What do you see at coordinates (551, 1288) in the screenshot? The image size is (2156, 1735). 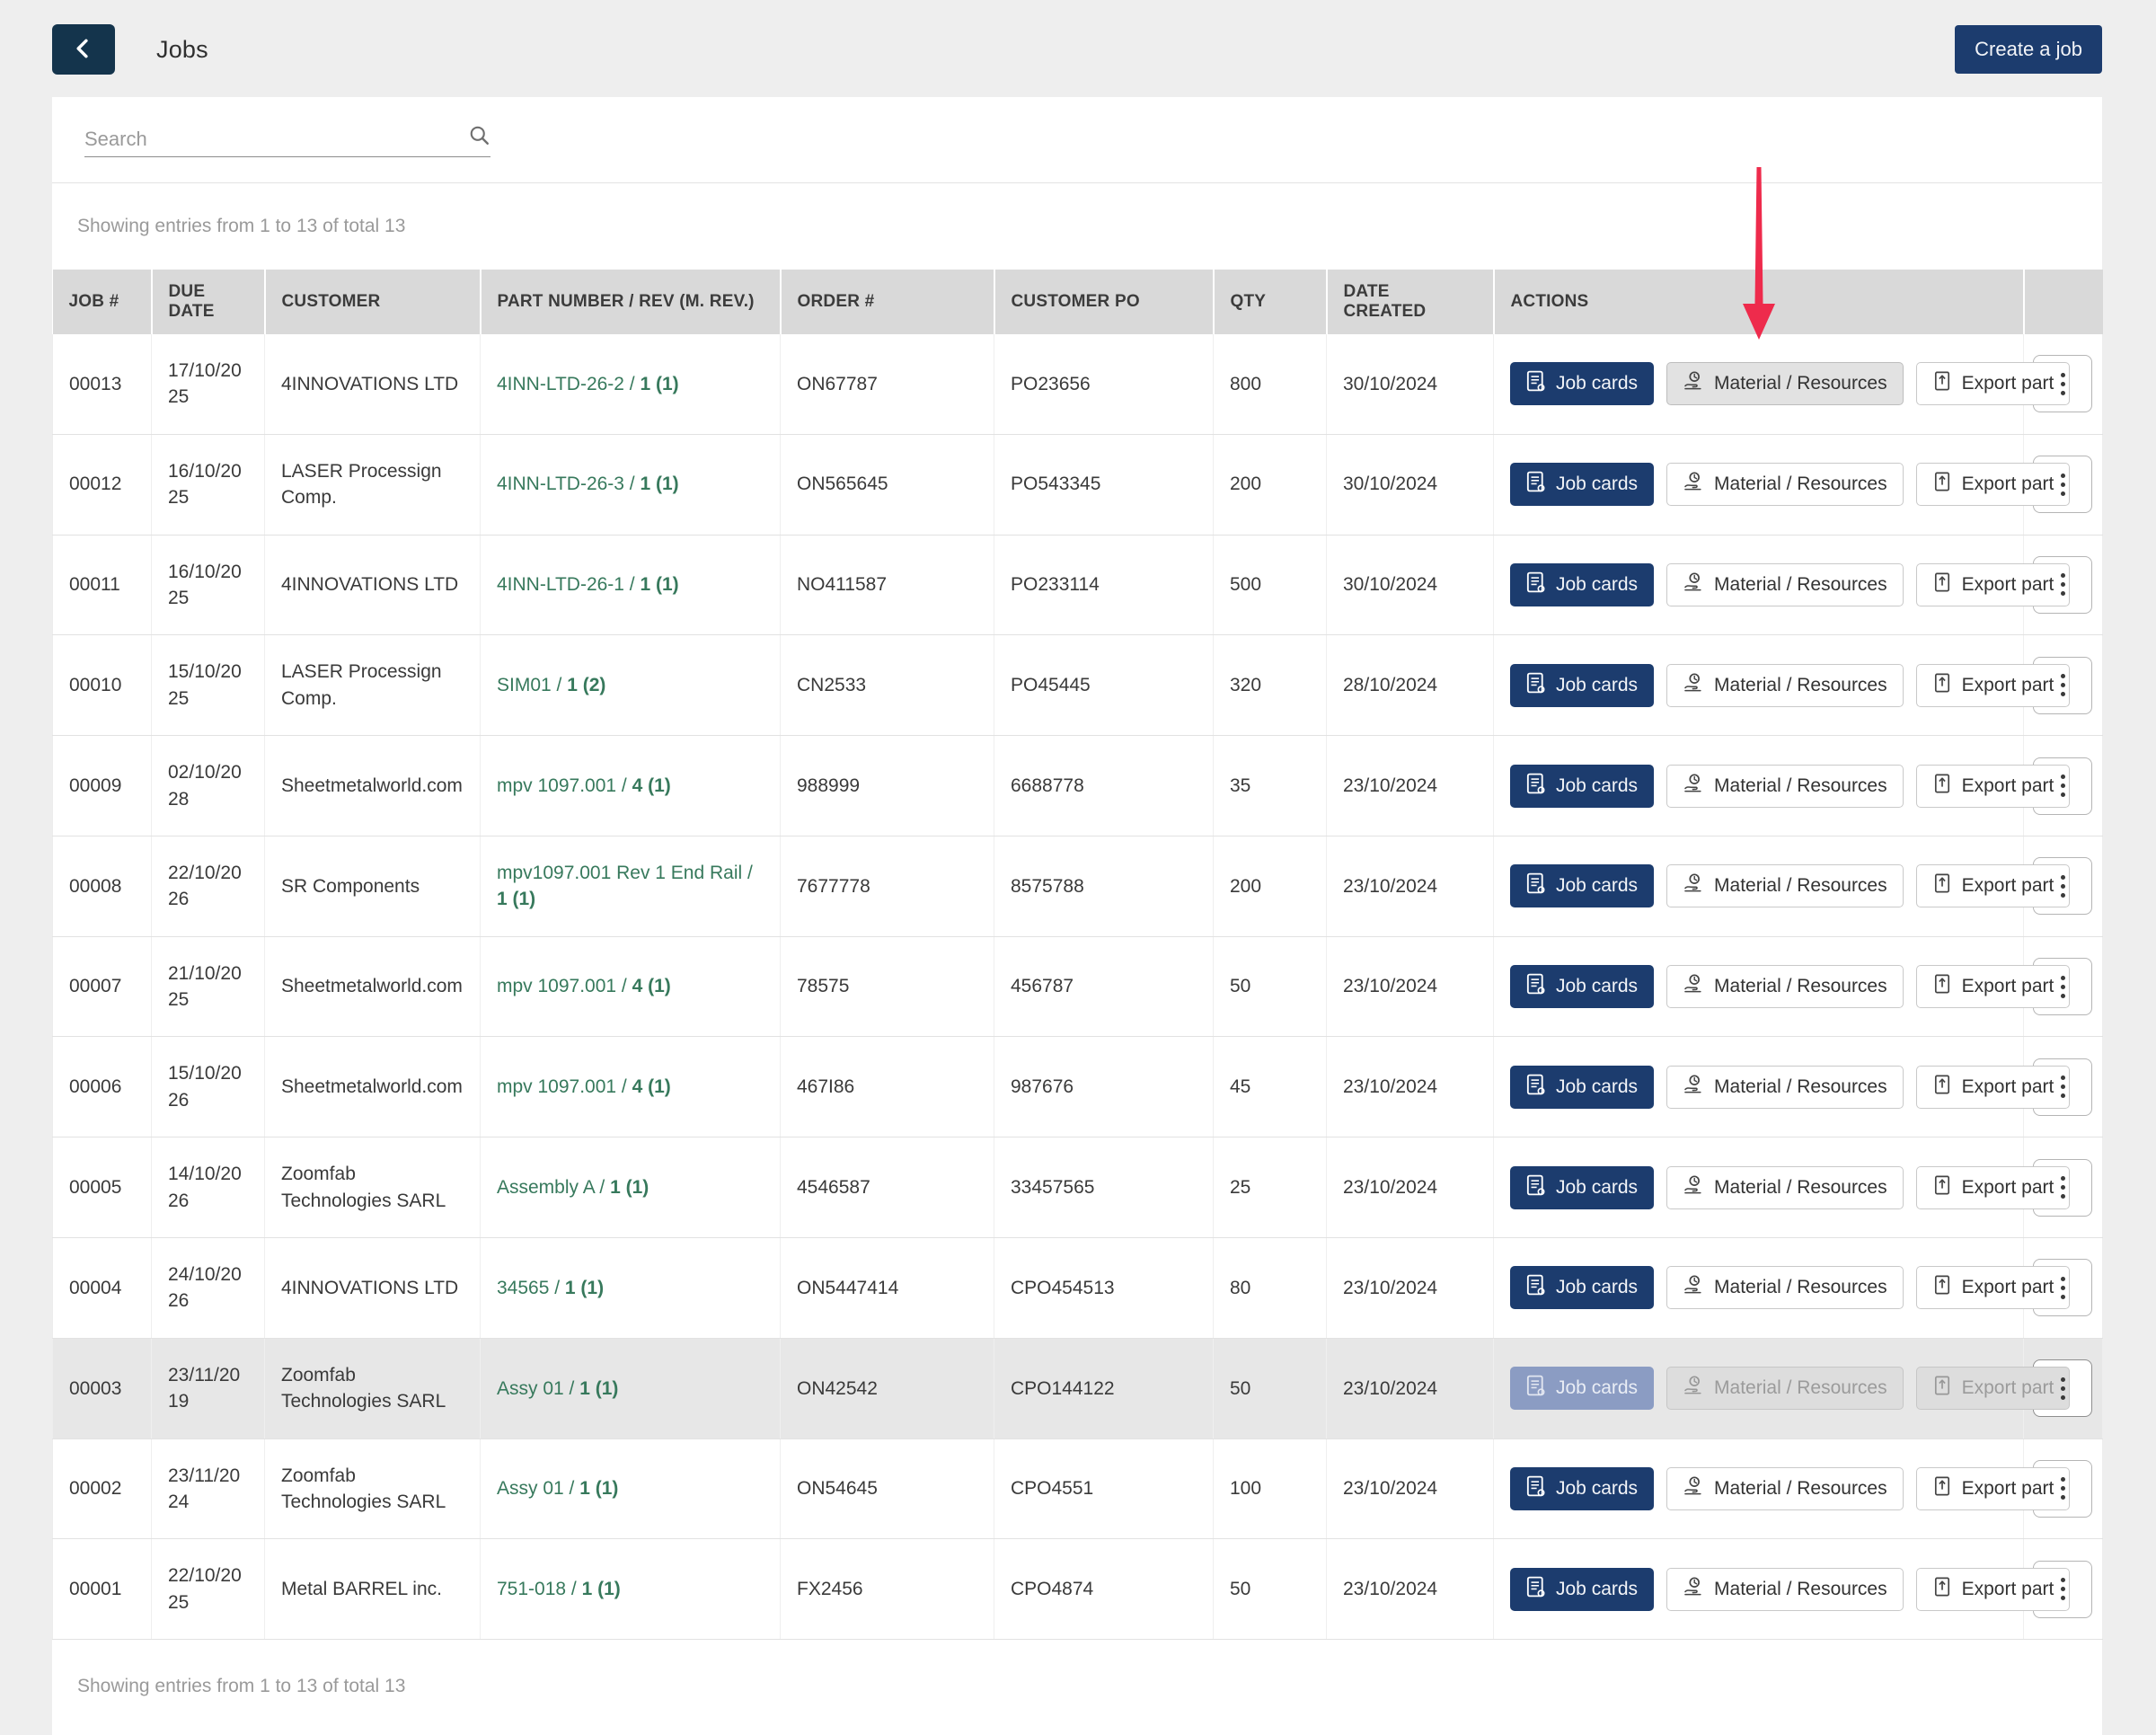 I see `part-link: 34565 / 1 (1)` at bounding box center [551, 1288].